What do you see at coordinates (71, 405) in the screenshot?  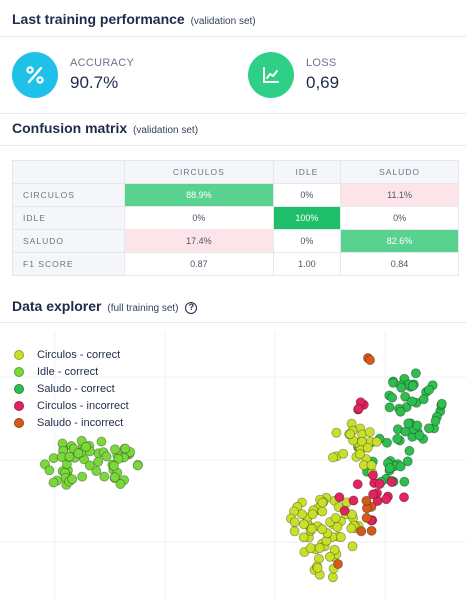 I see `legend-item: Circulos - incorrect` at bounding box center [71, 405].